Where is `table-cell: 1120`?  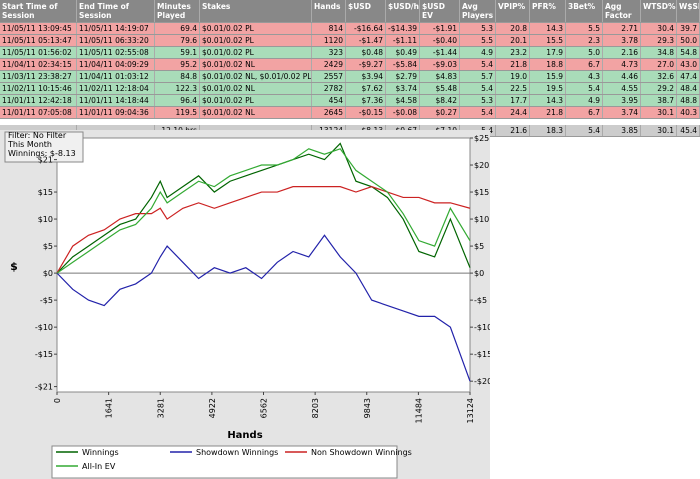
table-cell: 1120 is located at coordinates (329, 40).